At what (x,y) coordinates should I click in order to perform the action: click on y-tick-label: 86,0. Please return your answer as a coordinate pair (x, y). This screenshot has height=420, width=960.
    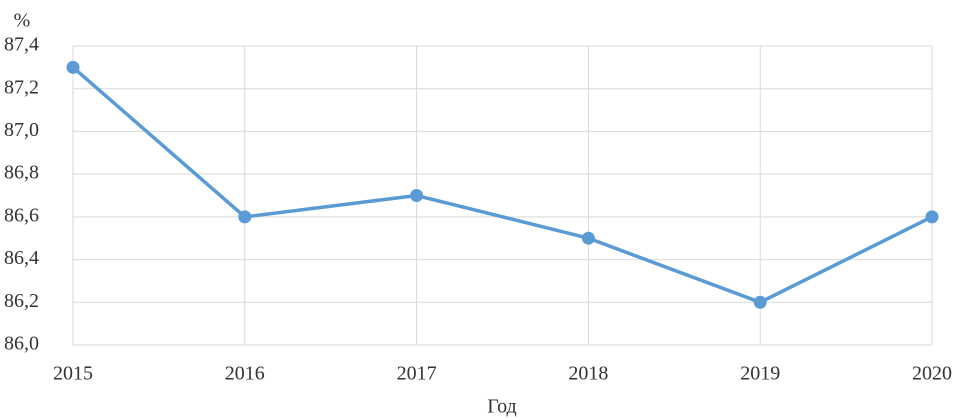
    Looking at the image, I should click on (21, 344).